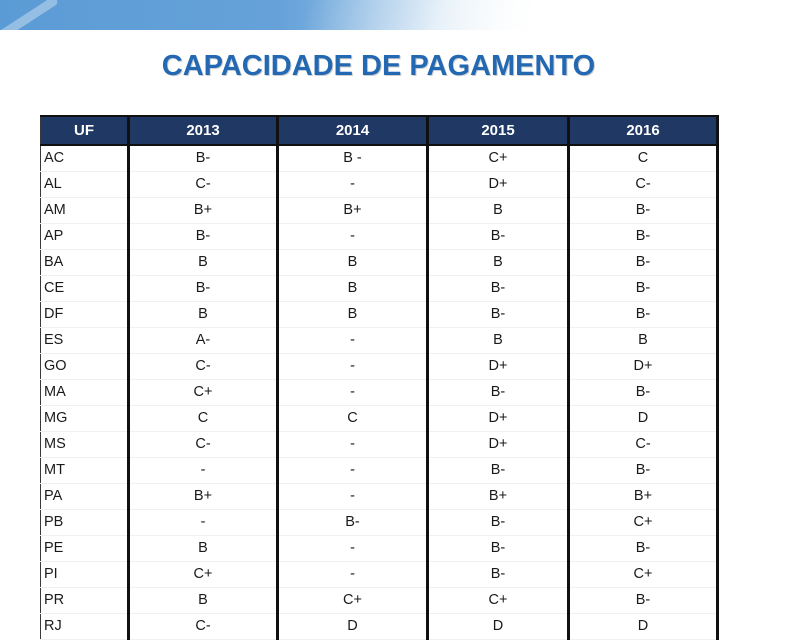  I want to click on table-row: CE B- B B- B-, so click(379, 288).